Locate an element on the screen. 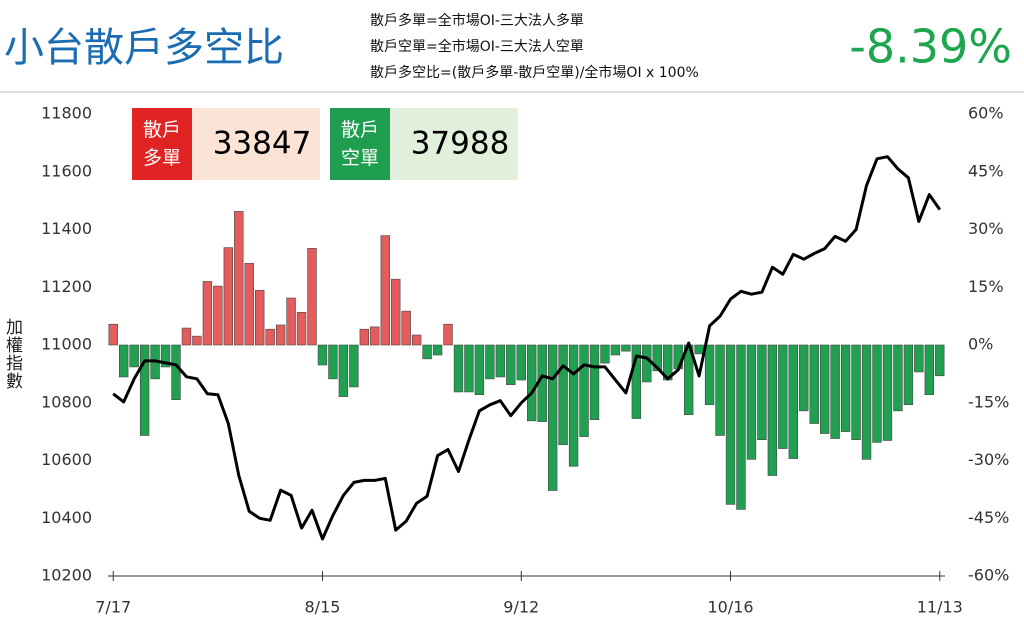  y2-tick-label: -45% is located at coordinates (988, 517).